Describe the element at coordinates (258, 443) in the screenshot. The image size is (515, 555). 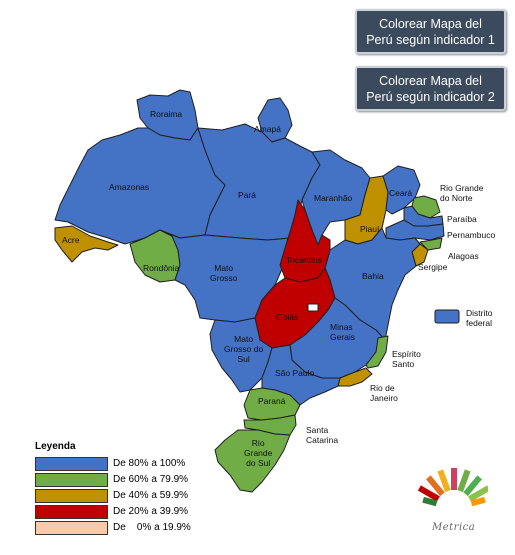
I see `label-rgs-line1: Rio` at that location.